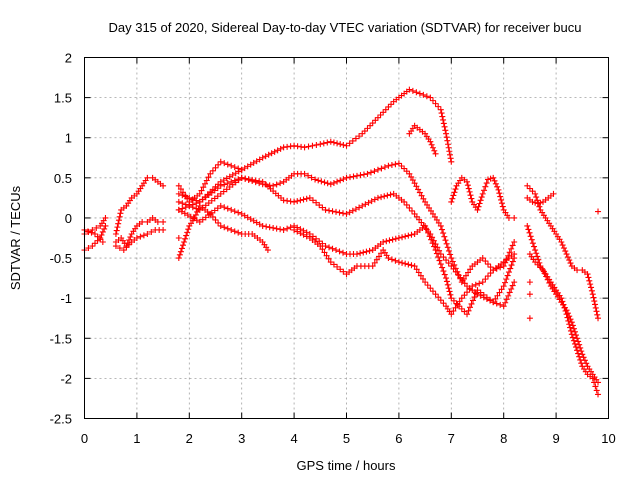  What do you see at coordinates (61, 338) in the screenshot?
I see `y-tick-label: -1.5` at bounding box center [61, 338].